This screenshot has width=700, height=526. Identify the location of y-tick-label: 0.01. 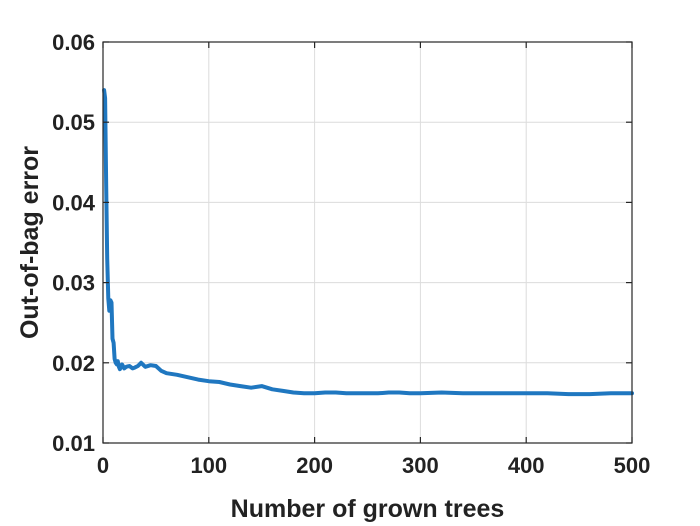
(73, 443).